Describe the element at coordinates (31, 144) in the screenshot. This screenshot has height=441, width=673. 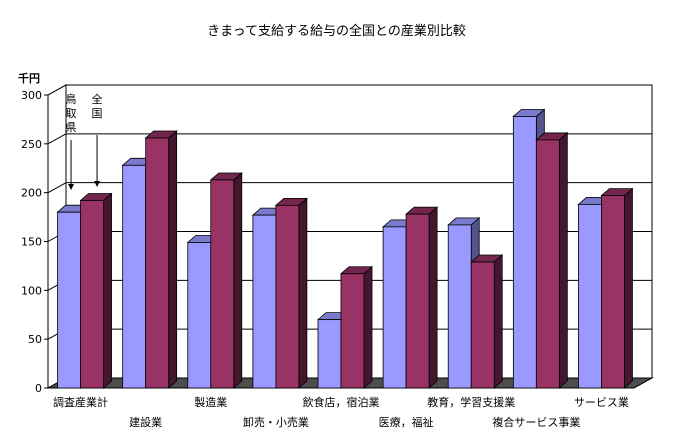
I see `y-tick-label: 250` at that location.